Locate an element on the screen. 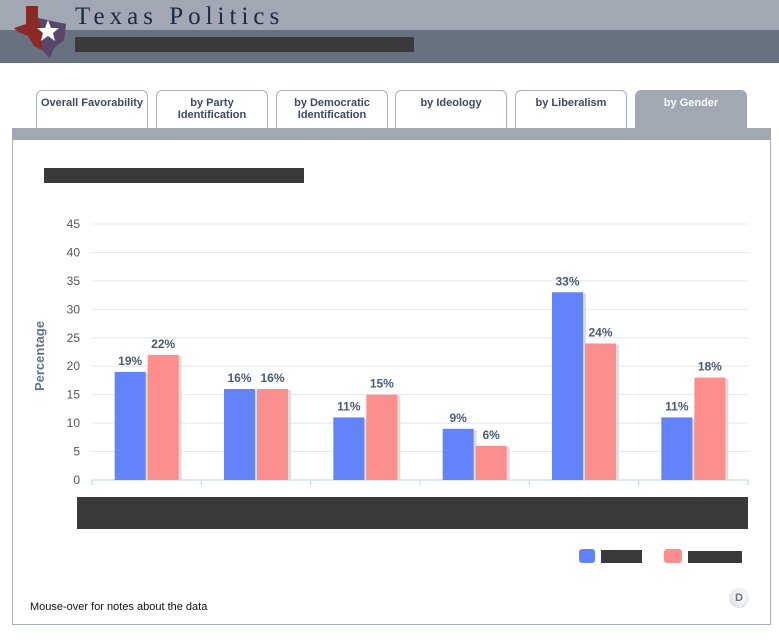  tab-by-party-identification: by Party Identification is located at coordinates (212, 109).